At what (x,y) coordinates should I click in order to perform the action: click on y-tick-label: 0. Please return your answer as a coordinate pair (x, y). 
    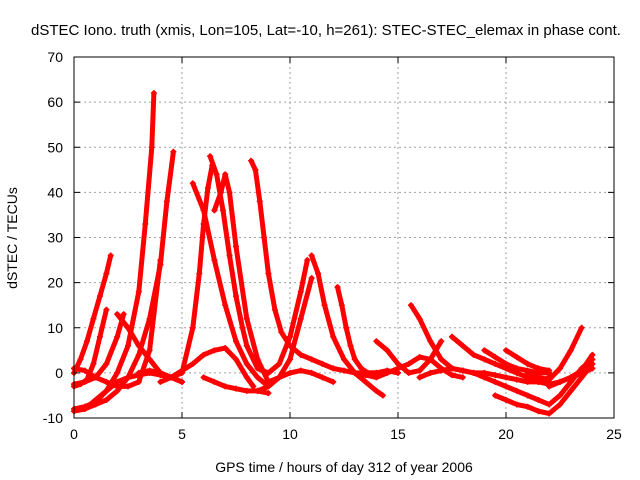
    Looking at the image, I should click on (59, 373).